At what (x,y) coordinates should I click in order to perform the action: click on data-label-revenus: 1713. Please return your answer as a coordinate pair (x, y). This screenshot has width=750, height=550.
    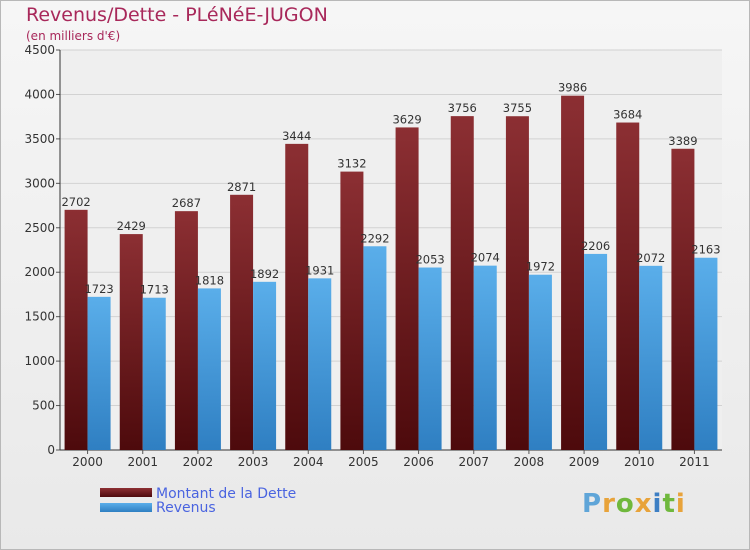
    Looking at the image, I should click on (154, 290).